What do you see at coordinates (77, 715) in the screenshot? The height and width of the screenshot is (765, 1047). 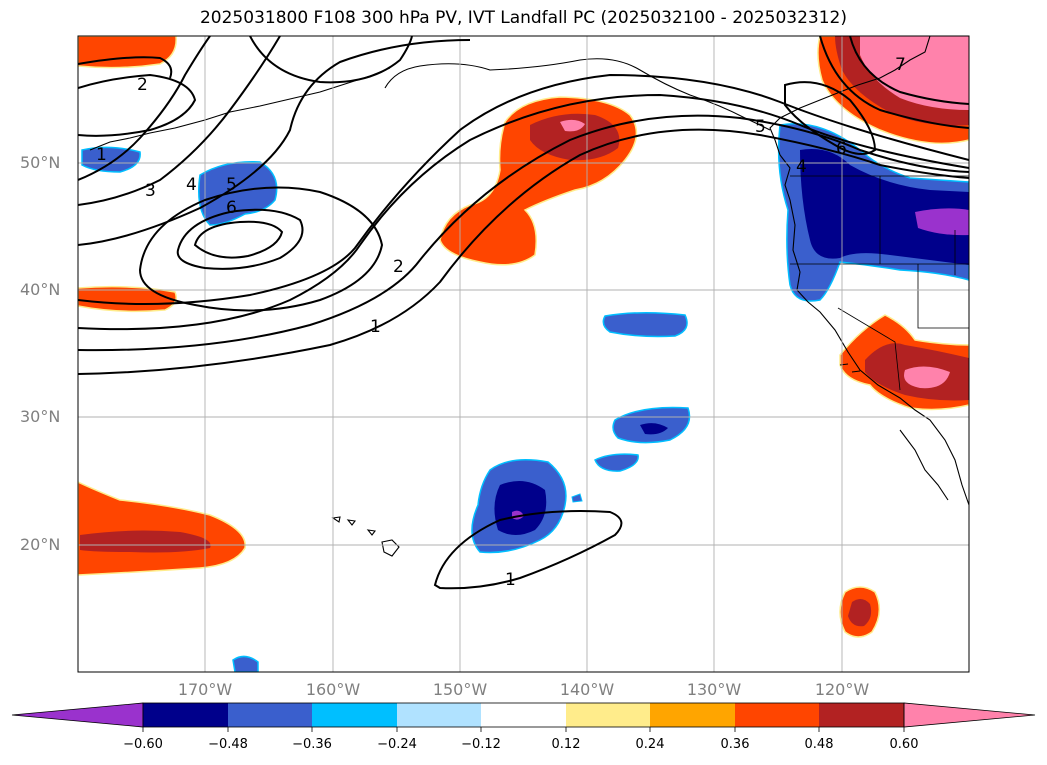 I see `colorbar-extend-low` at bounding box center [77, 715].